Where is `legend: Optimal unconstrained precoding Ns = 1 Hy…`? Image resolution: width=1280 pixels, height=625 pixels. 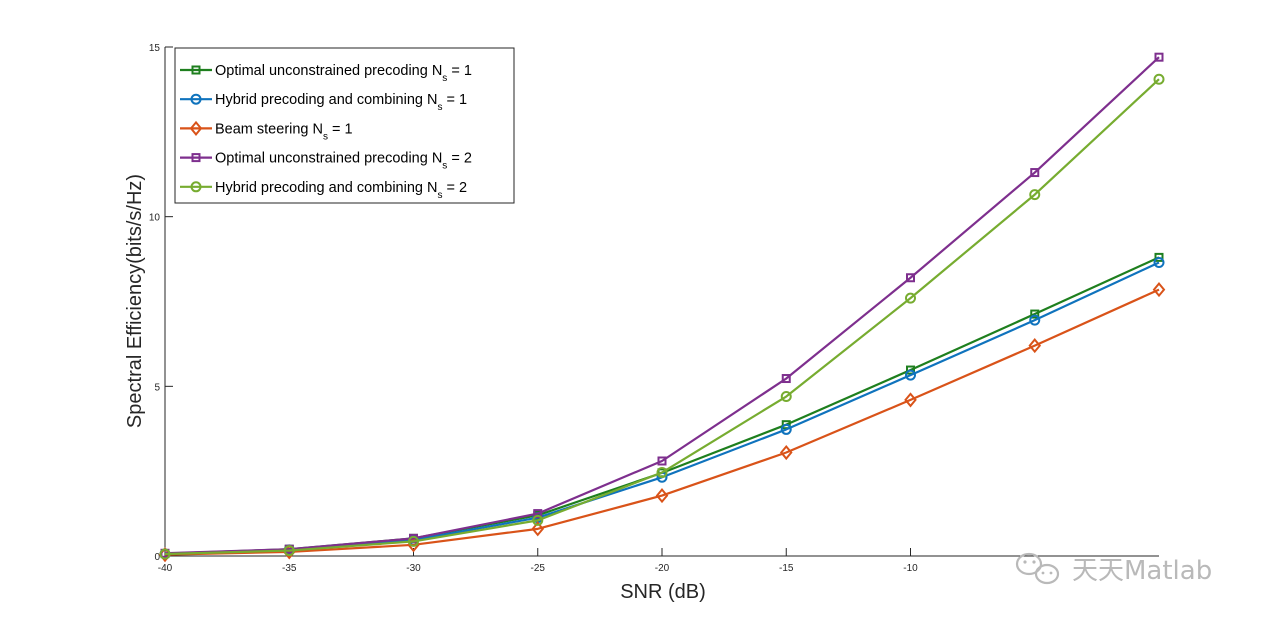
legend: Optimal unconstrained precoding Ns = 1 Hy… is located at coordinates (344, 125).